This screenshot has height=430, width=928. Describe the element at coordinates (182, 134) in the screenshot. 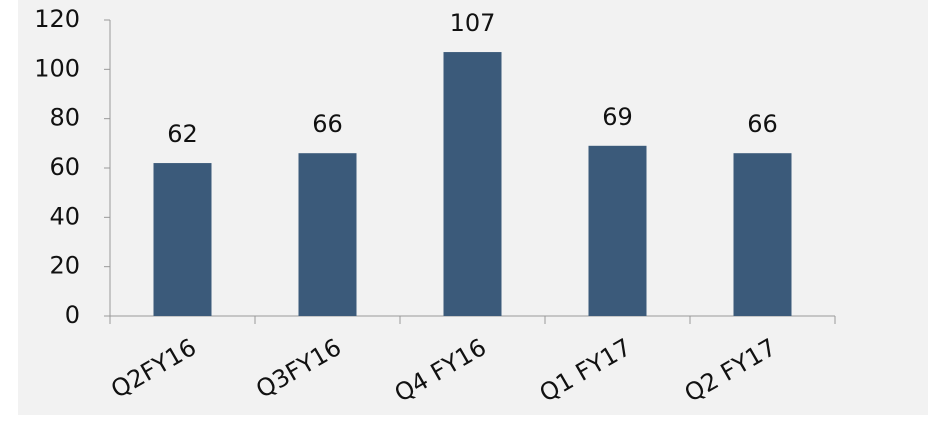

I see `data-label: 62` at that location.